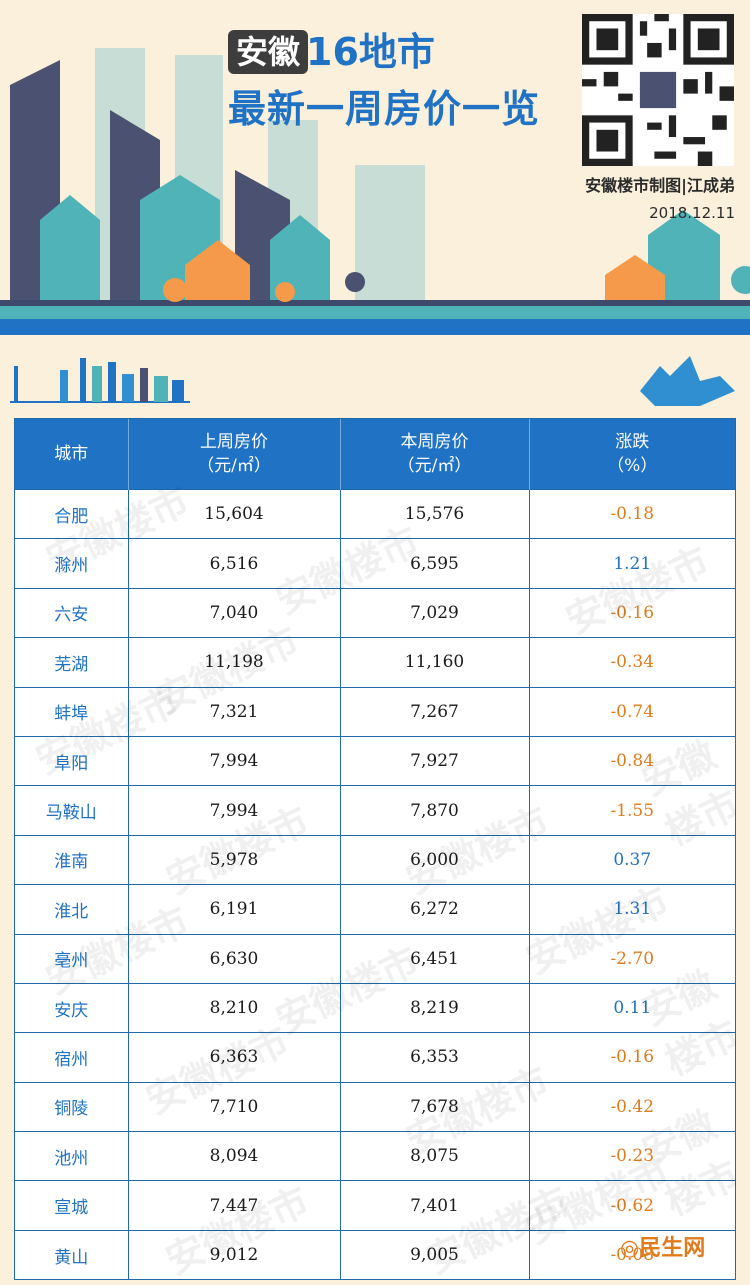 Image resolution: width=750 pixels, height=1285 pixels. Describe the element at coordinates (632, 1156) in the screenshot. I see `change-cell: -0.23` at that location.